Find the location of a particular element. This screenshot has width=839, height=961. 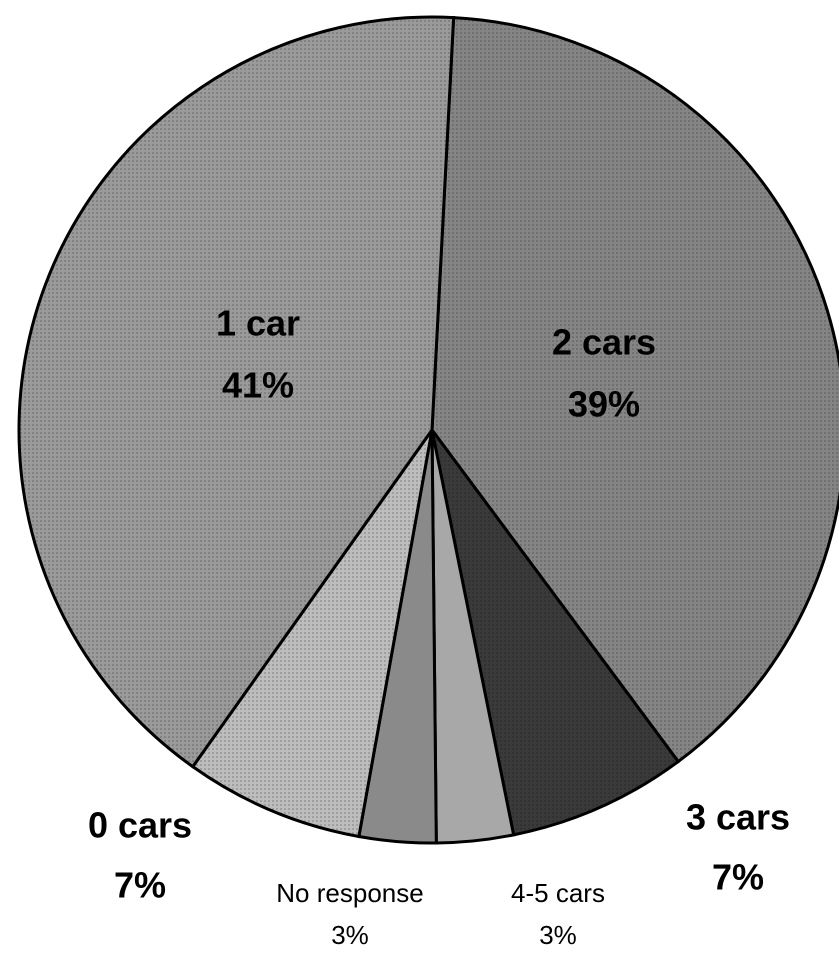

slice-value-label: 39% is located at coordinates (604, 404).